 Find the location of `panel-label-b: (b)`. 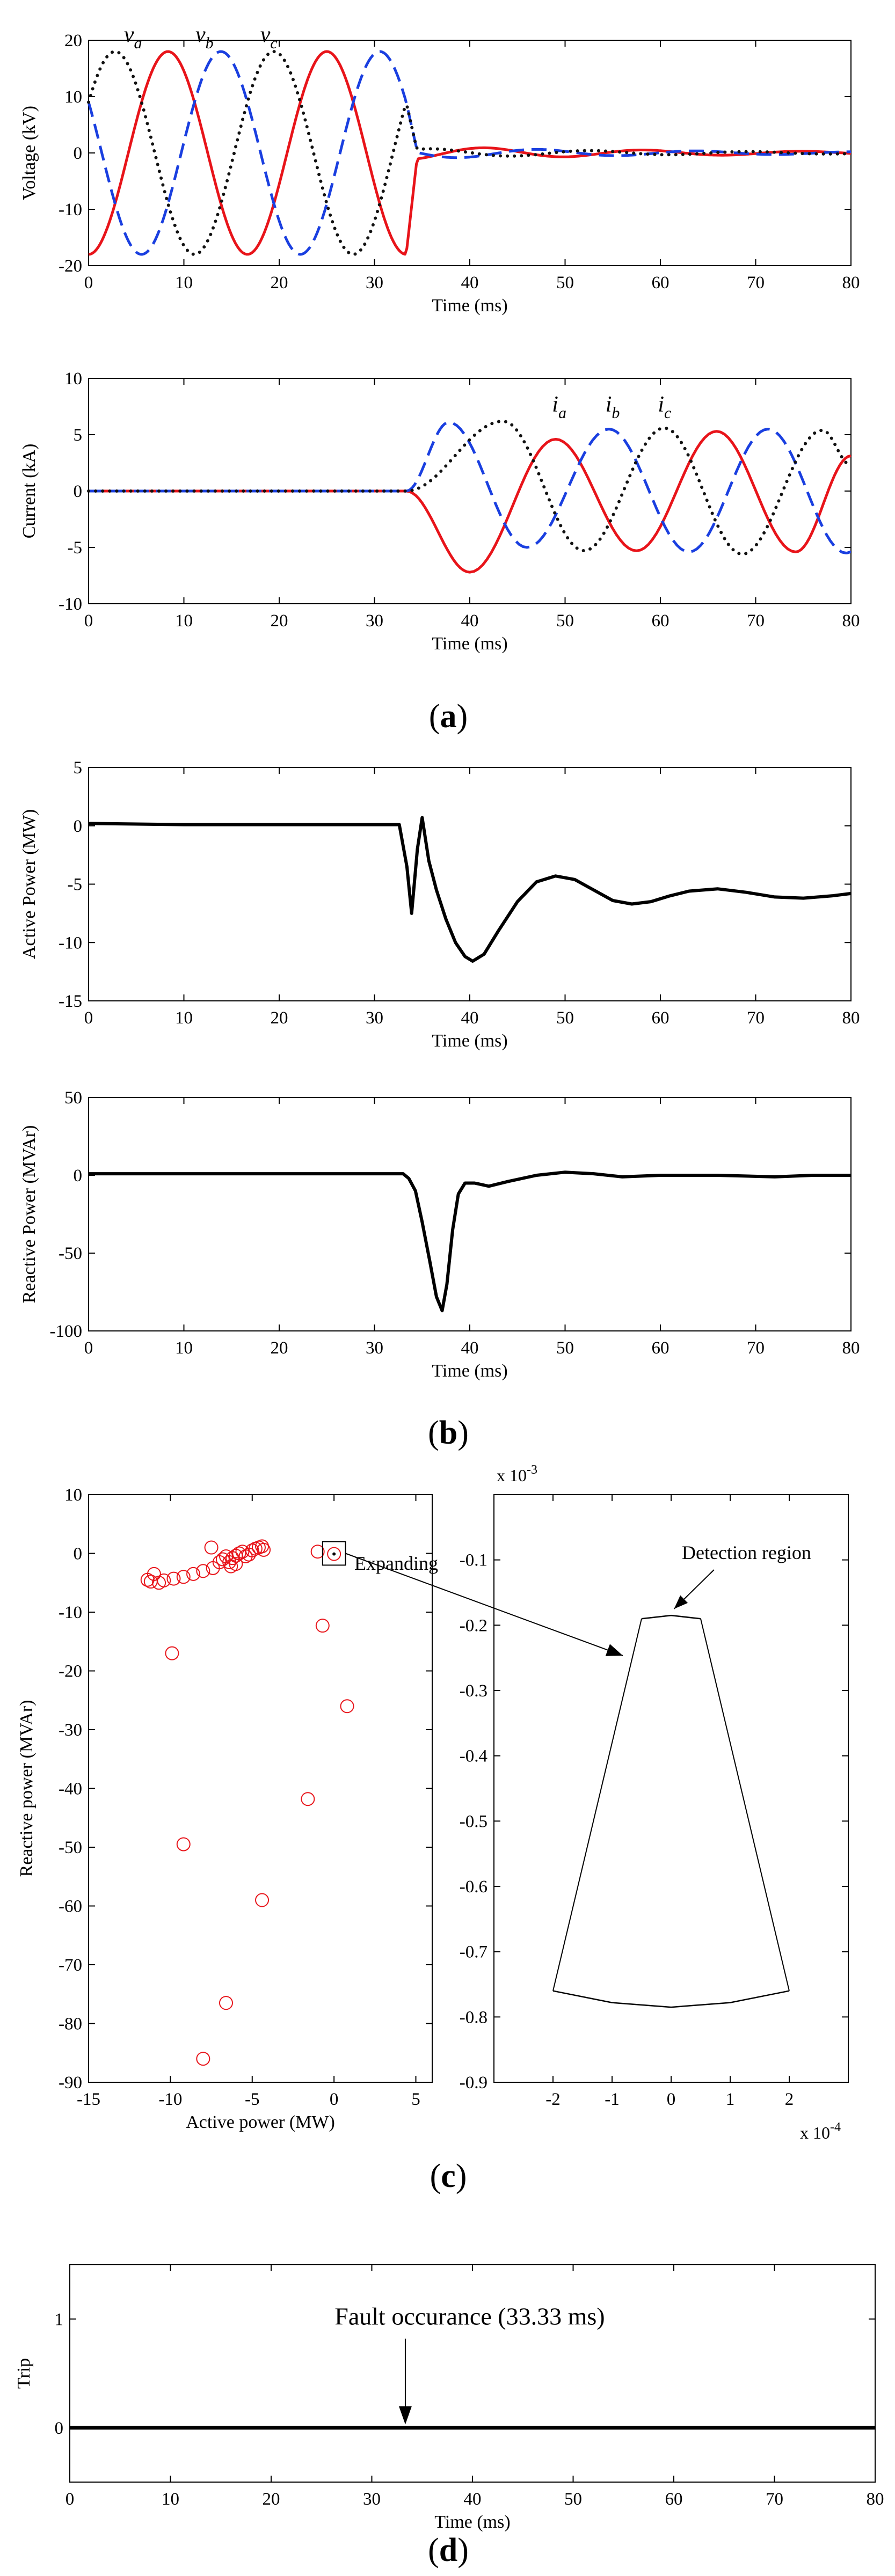

panel-label-b: (b) is located at coordinates (448, 1433).